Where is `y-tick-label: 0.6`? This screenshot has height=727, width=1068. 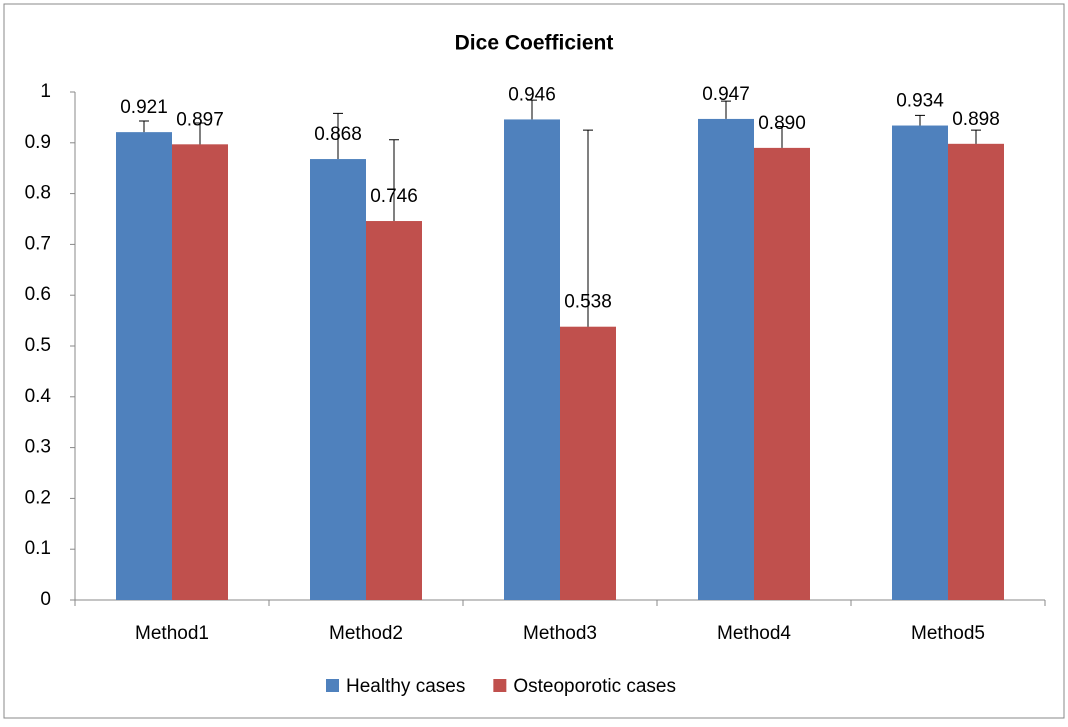 y-tick-label: 0.6 is located at coordinates (38, 294).